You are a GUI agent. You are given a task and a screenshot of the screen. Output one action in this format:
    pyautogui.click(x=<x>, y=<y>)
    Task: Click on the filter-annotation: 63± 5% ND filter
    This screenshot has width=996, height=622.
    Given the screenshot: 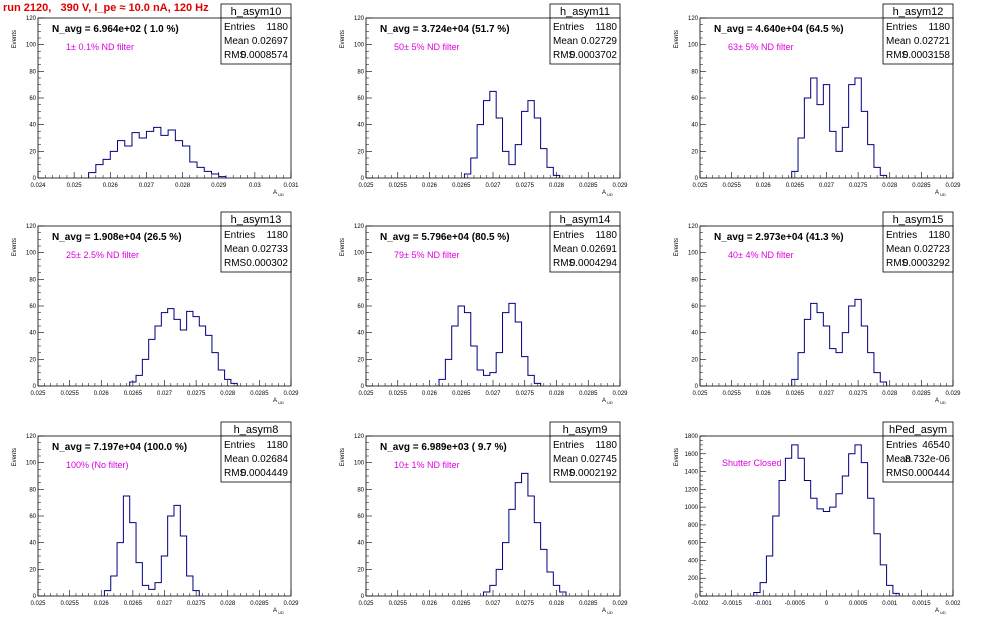 What is the action you would take?
    pyautogui.click(x=760, y=47)
    